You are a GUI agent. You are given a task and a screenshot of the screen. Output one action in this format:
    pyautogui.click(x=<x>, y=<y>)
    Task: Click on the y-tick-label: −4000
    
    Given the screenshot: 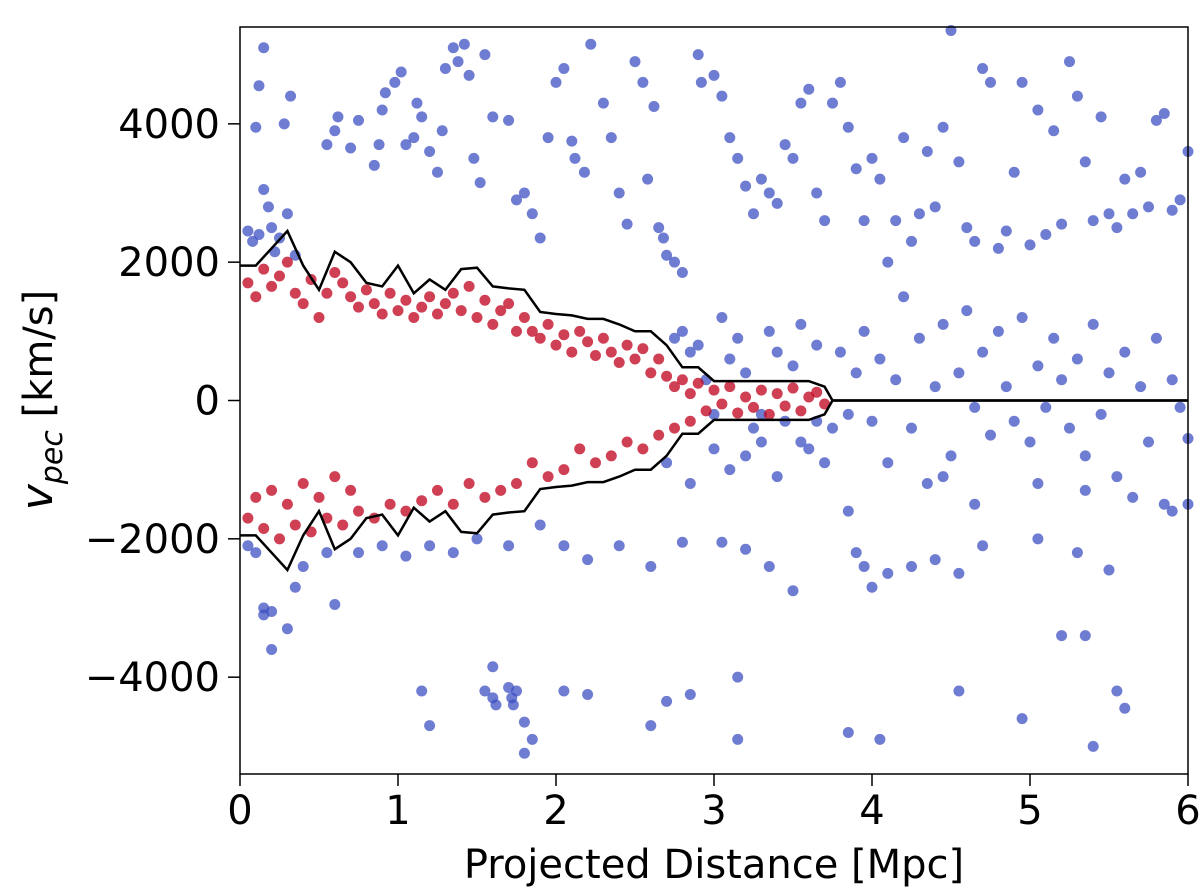 What is the action you would take?
    pyautogui.click(x=152, y=678)
    